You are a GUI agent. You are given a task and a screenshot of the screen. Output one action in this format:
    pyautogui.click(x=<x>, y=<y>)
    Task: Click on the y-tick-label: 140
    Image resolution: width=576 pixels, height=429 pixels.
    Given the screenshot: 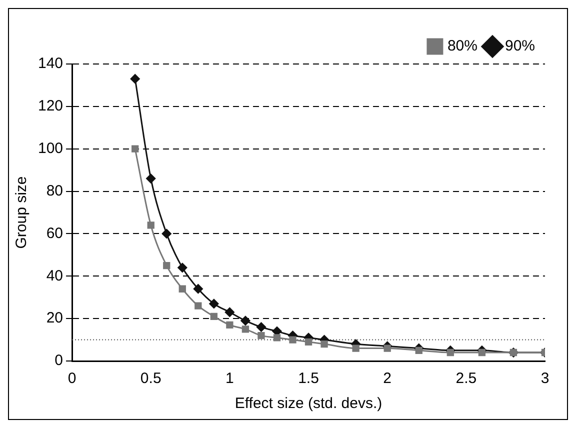 What is the action you would take?
    pyautogui.click(x=51, y=63)
    